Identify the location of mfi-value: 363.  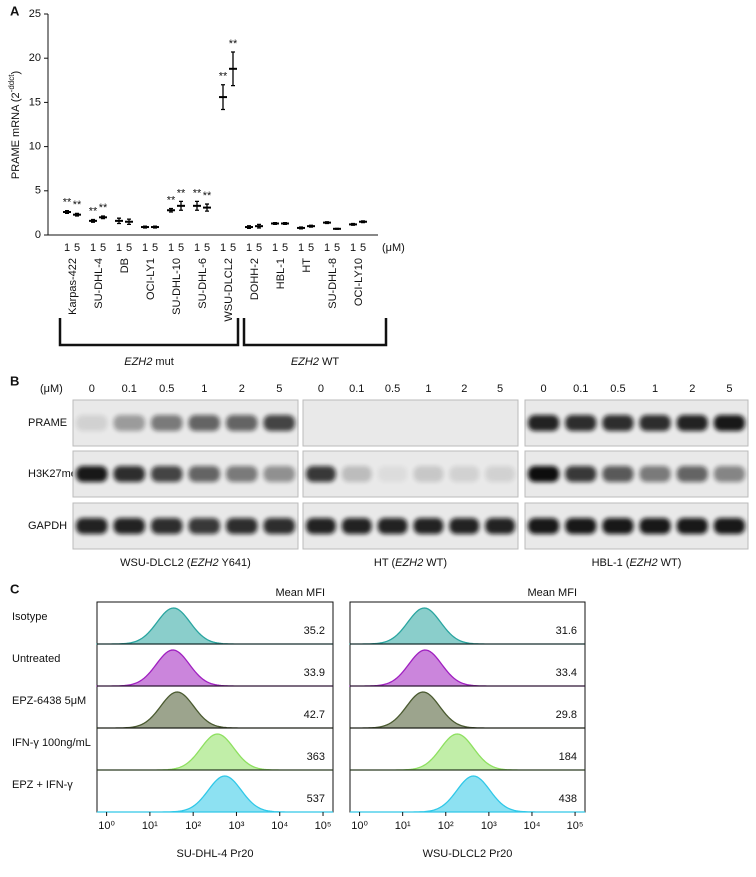
(316, 757).